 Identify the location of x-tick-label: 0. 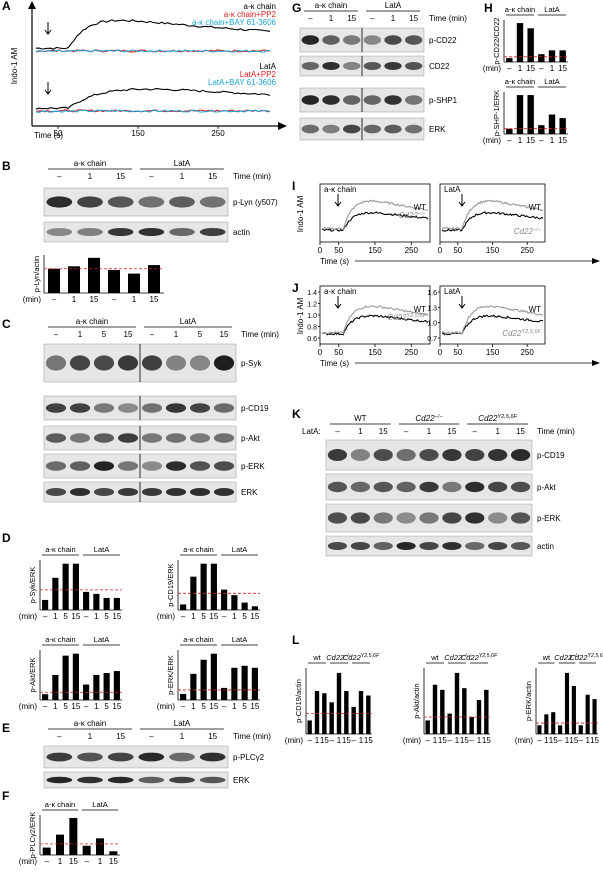
(320, 352).